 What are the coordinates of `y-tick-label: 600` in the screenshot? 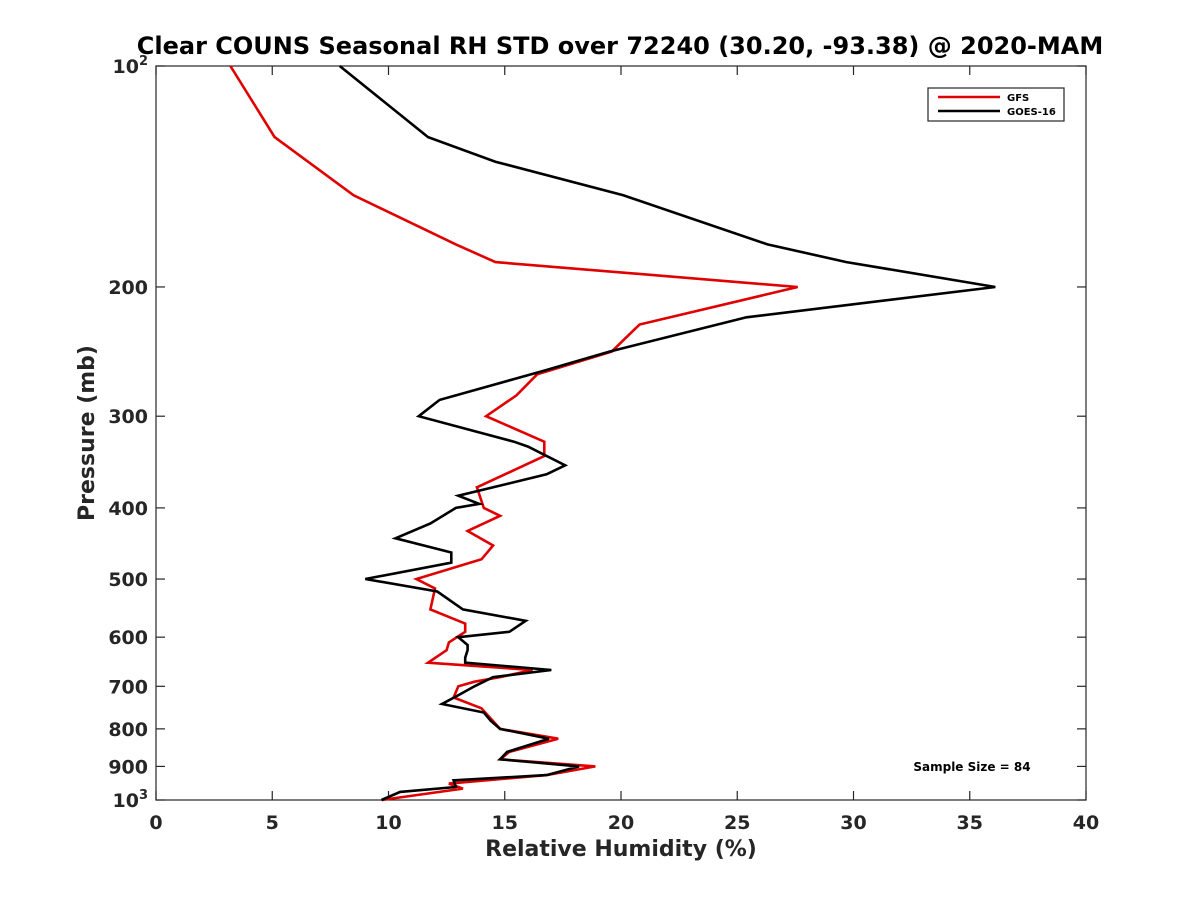 It's located at (128, 638).